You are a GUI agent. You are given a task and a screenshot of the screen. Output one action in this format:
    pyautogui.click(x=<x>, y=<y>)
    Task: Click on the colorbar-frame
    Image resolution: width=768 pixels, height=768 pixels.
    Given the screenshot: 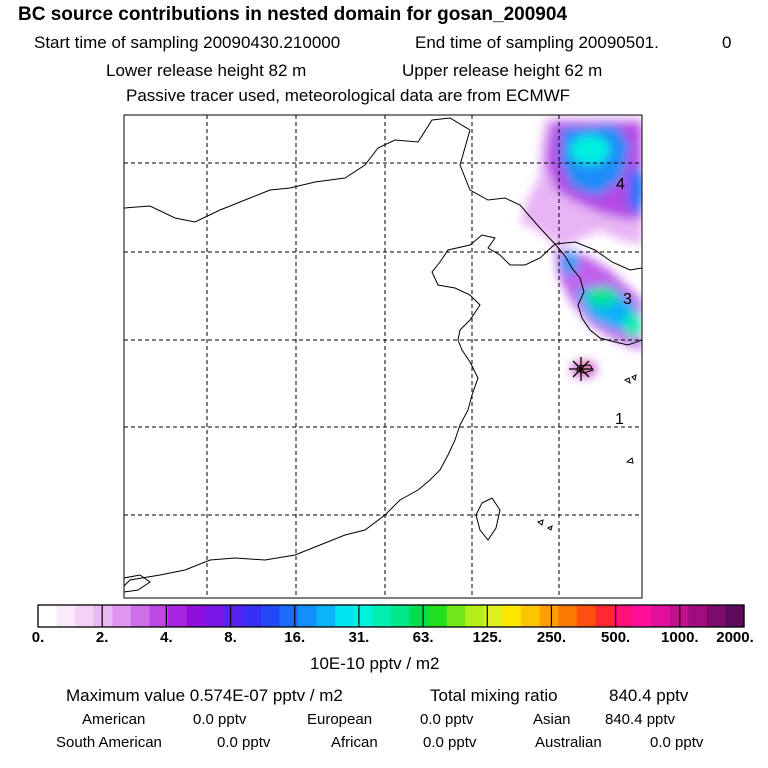 What is the action you would take?
    pyautogui.click(x=391, y=616)
    